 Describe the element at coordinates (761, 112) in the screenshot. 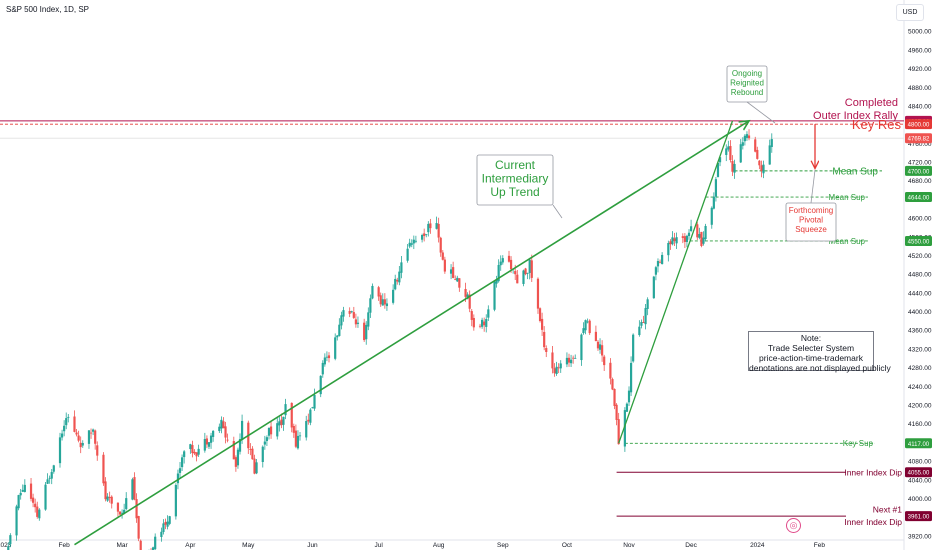

I see `ongoing-rebound-callout-pointer` at that location.